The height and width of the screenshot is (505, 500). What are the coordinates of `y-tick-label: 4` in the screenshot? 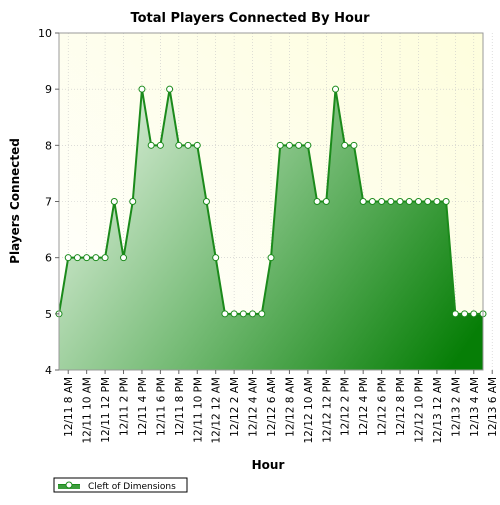 It's located at (48, 370).